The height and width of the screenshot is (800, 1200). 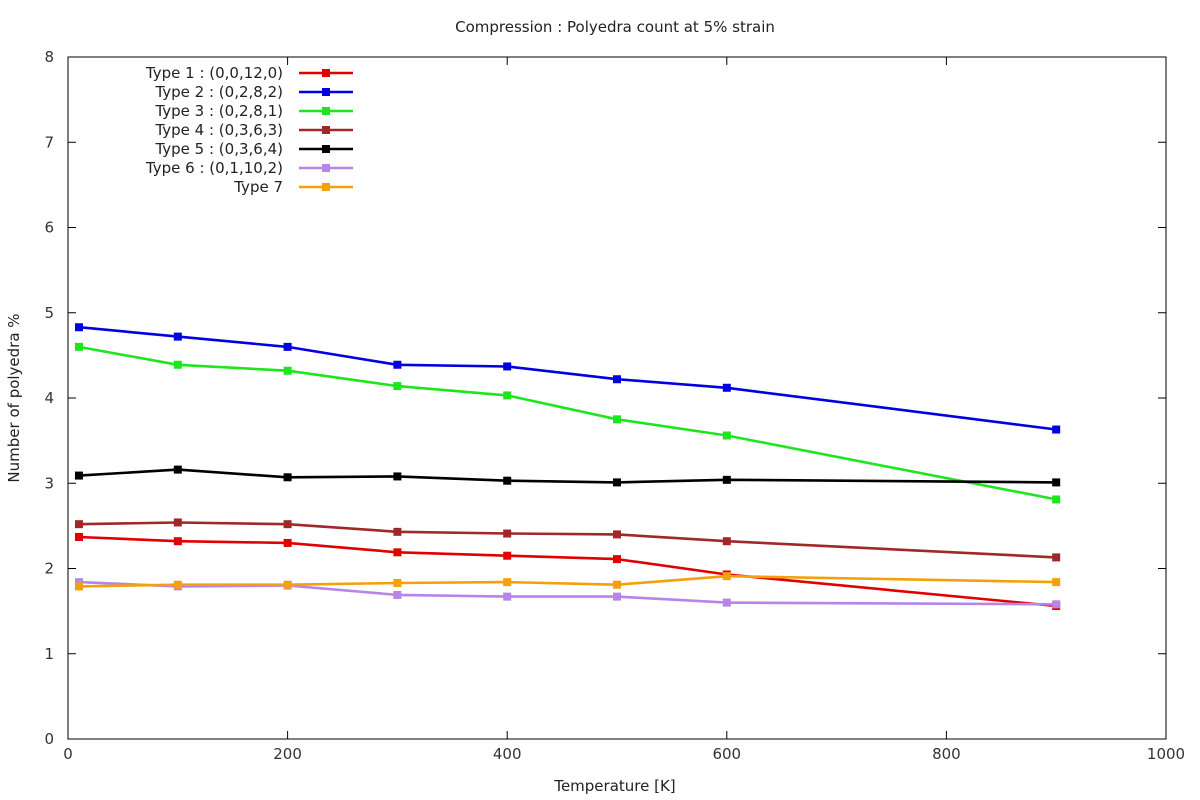 I want to click on legend-label: Type 1 : (0,0,12,0), so click(x=214, y=73).